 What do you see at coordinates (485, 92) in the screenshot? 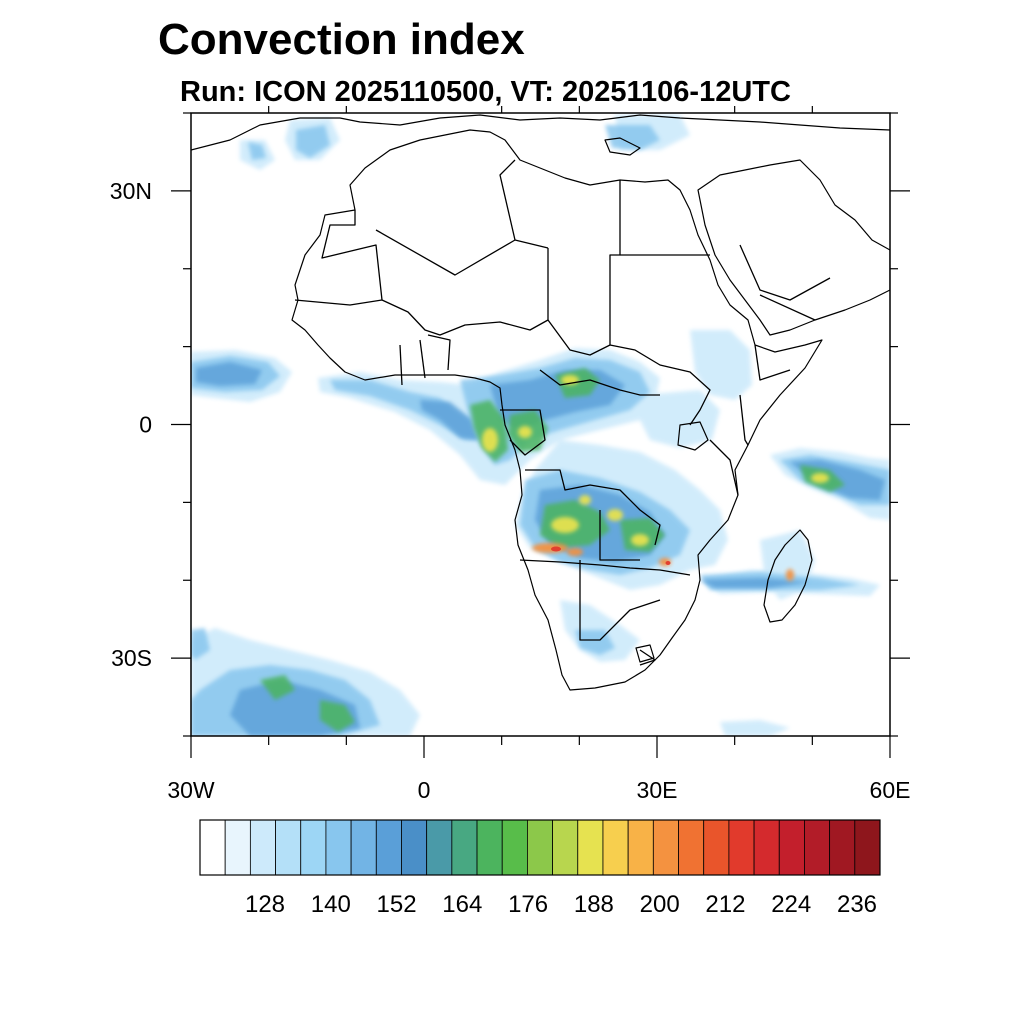
I see `run-subtitle: Run: ICON 2025110500, VT: 20251106-12UTC` at bounding box center [485, 92].